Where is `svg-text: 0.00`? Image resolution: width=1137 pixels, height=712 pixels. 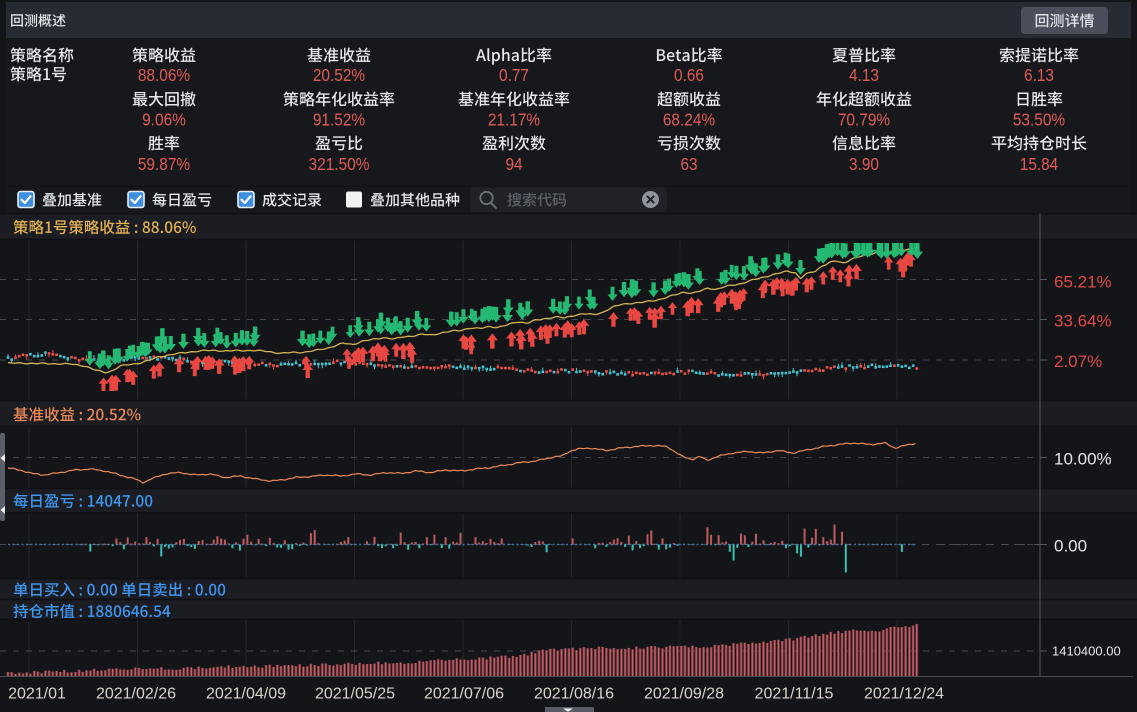 svg-text: 0.00 is located at coordinates (1070, 545).